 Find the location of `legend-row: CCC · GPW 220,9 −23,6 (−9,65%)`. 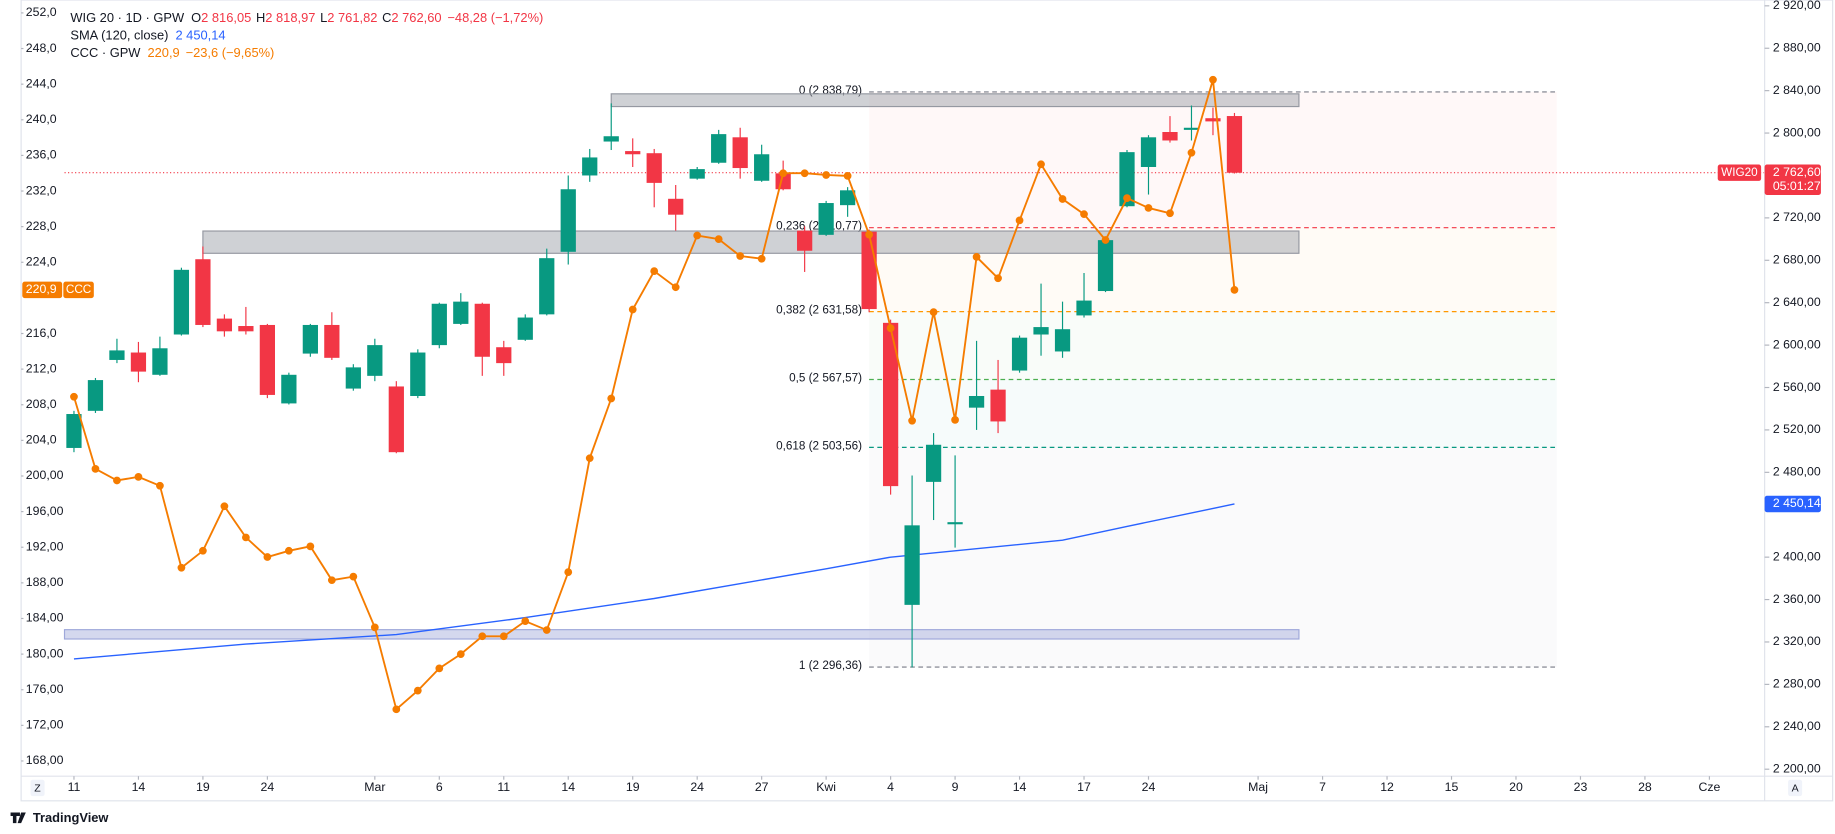

legend-row: CCC · GPW 220,9 −23,6 (−9,65%) is located at coordinates (172, 52).